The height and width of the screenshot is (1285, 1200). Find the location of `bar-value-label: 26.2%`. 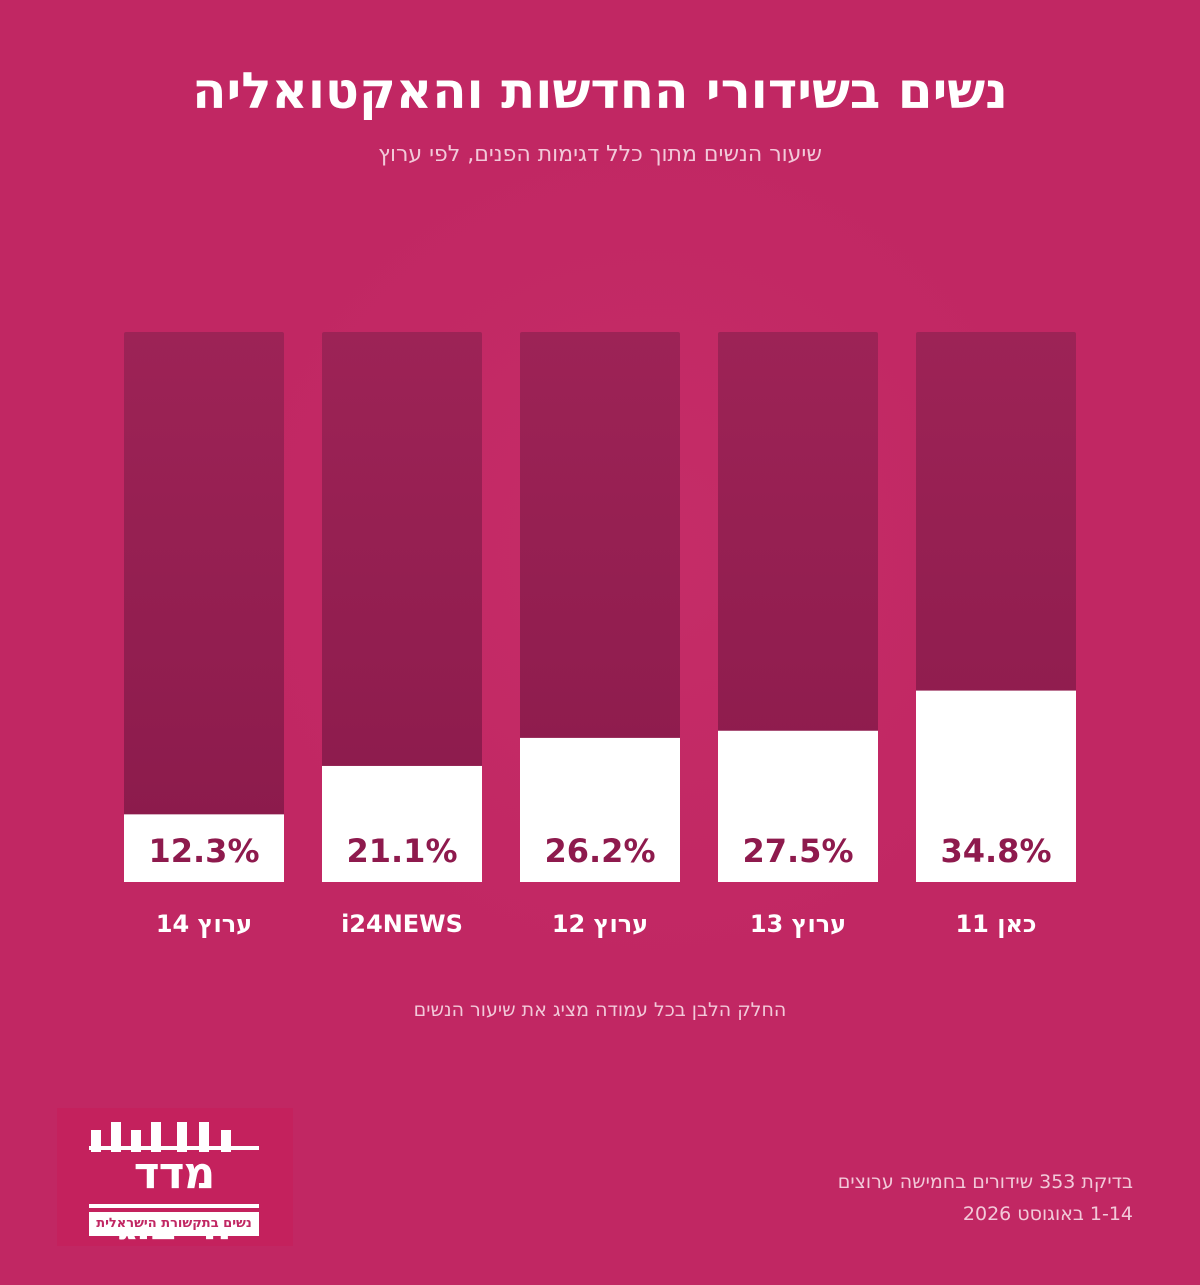

bar-value-label: 26.2% is located at coordinates (599, 851).